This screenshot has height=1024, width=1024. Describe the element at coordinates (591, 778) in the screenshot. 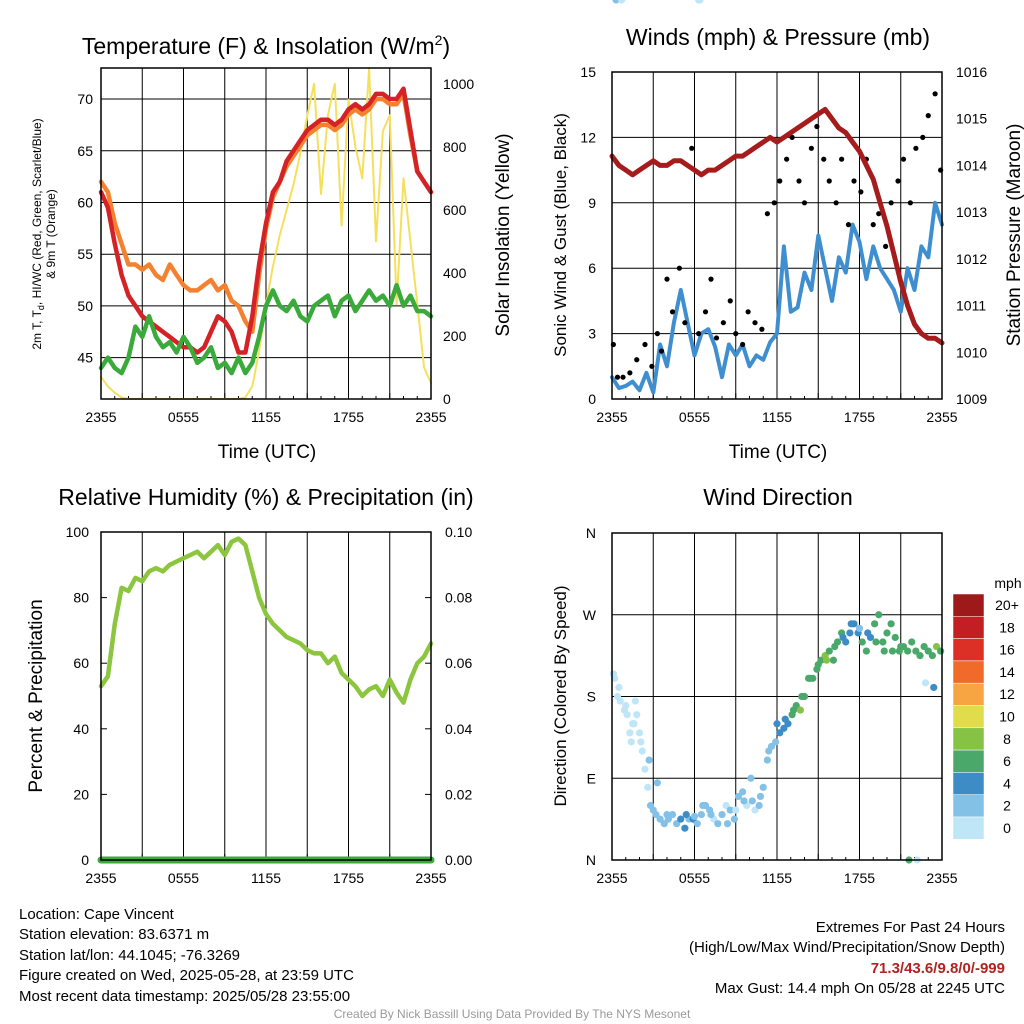

I see `direction-ytick: E` at that location.